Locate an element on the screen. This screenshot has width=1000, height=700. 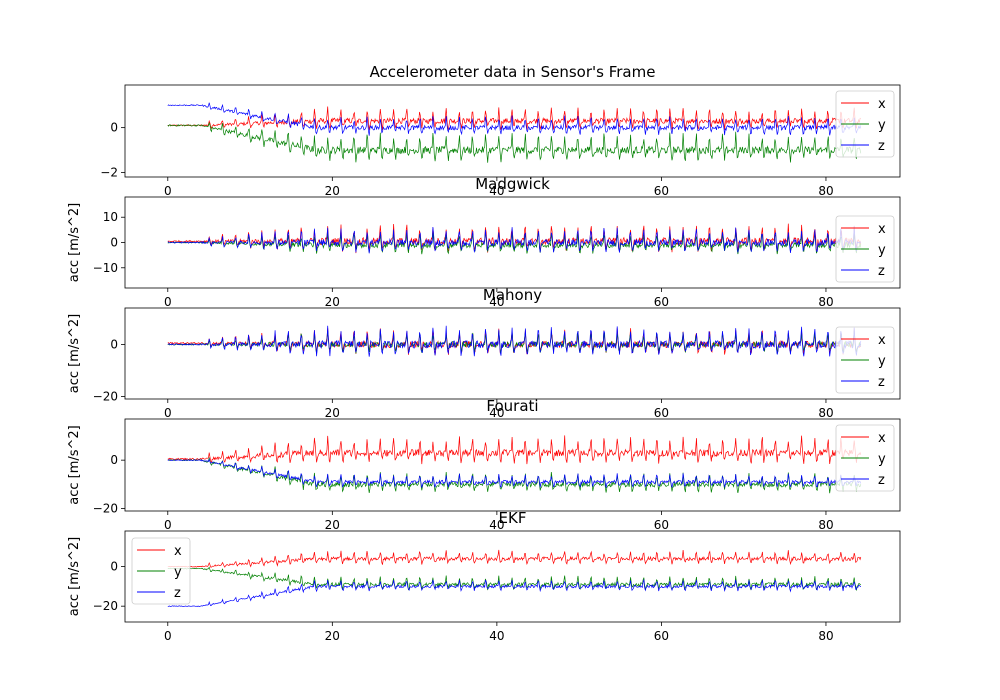
y-tick-label: 10 is located at coordinates (110, 217).